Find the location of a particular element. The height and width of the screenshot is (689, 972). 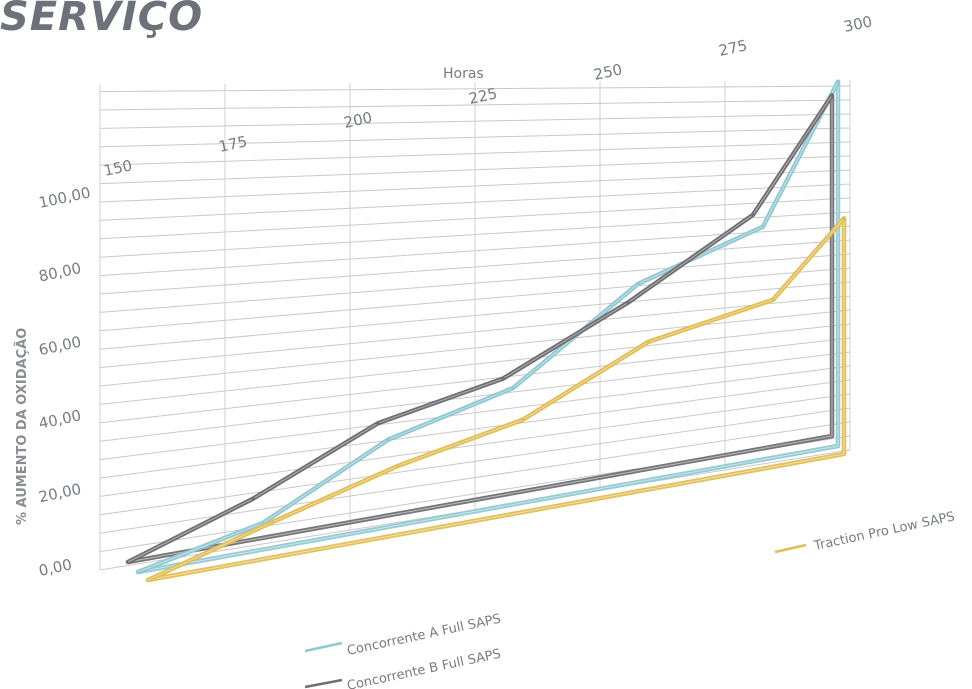

x-tick-label: 150 is located at coordinates (118, 168).